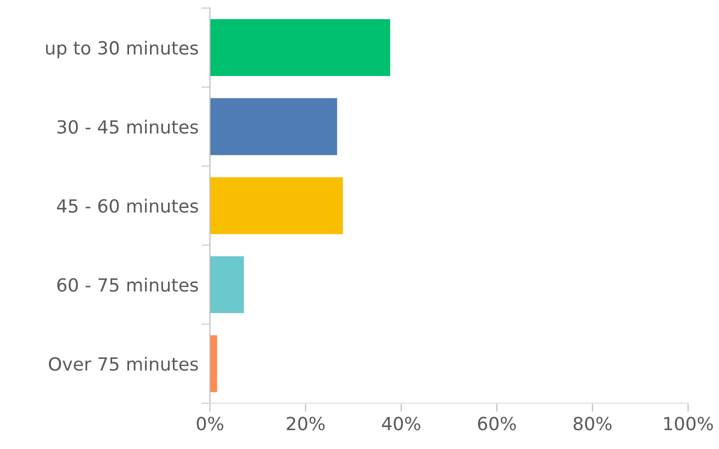 The width and height of the screenshot is (719, 449). I want to click on x-tick-label: 0%, so click(210, 423).